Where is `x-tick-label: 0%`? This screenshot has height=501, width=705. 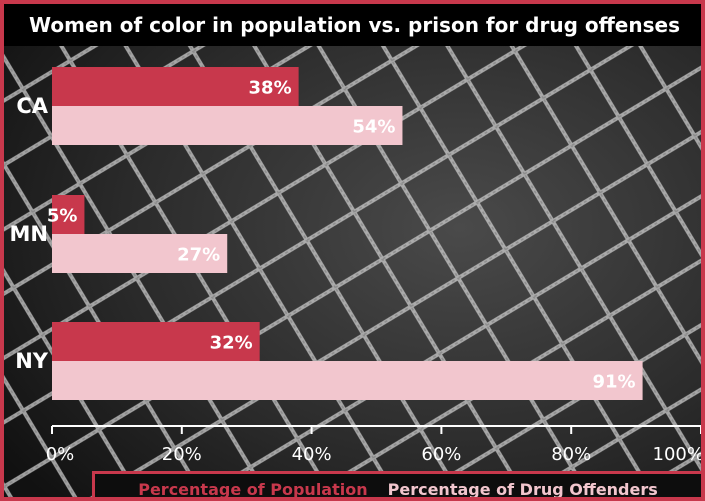 x-tick-label: 0% is located at coordinates (60, 454).